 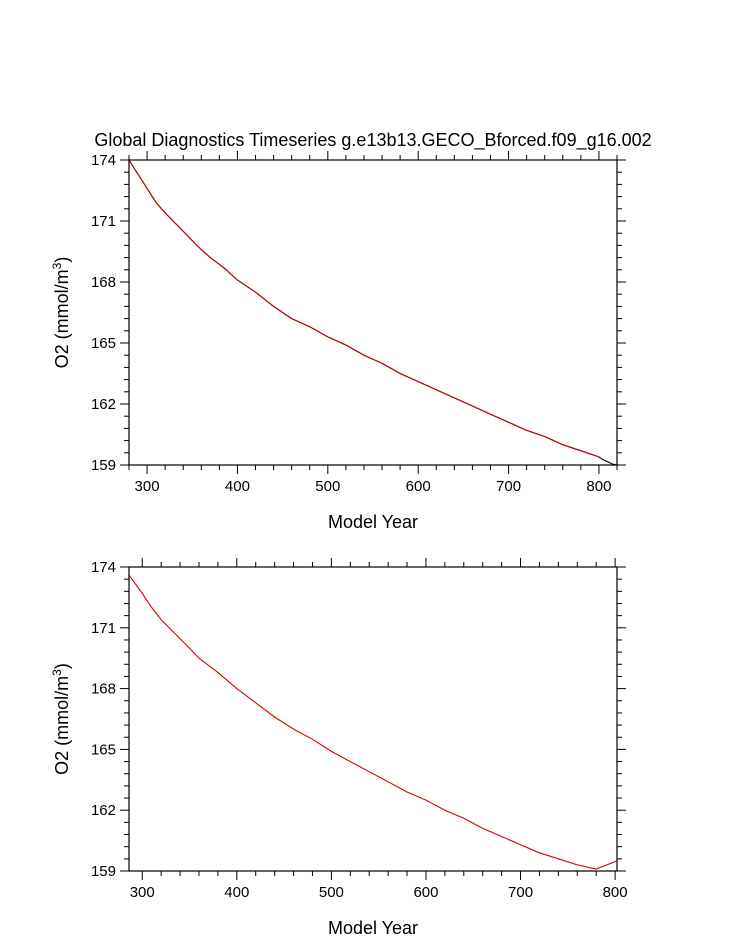 I want to click on top-chart-x-tick-label: 300, so click(x=147, y=486).